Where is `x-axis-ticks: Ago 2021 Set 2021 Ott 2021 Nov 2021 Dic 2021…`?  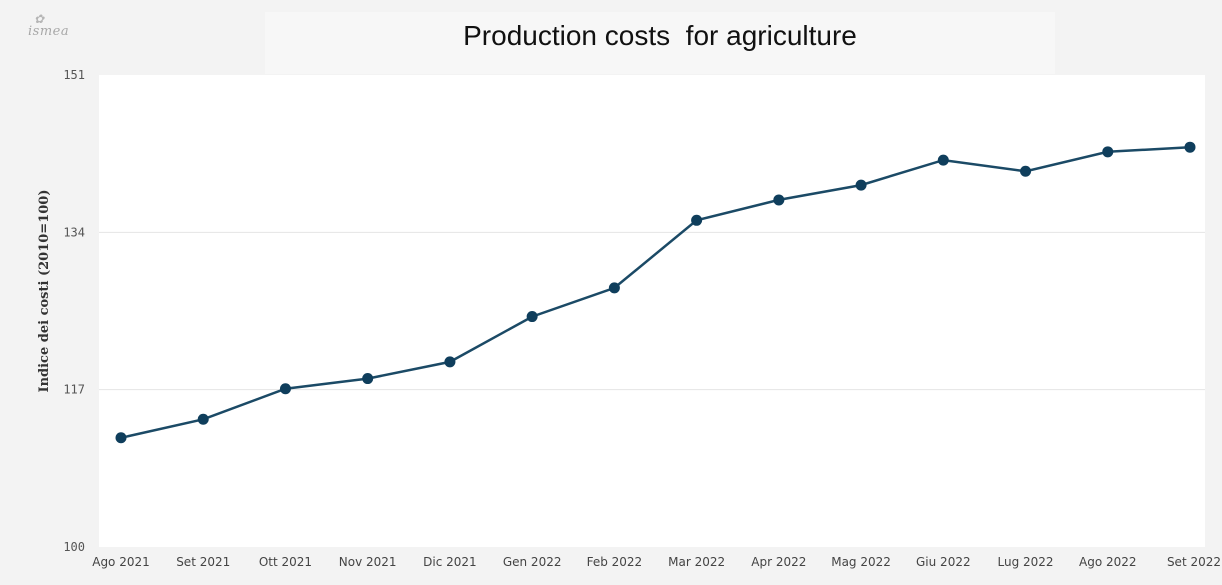 x-axis-ticks: Ago 2021 Set 2021 Ott 2021 Nov 2021 Dic 2021… is located at coordinates (656, 562).